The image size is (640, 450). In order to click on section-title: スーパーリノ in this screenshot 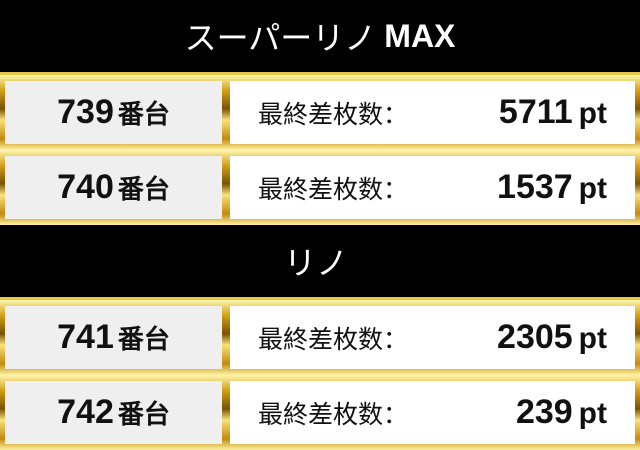, I will do `click(280, 38)`.